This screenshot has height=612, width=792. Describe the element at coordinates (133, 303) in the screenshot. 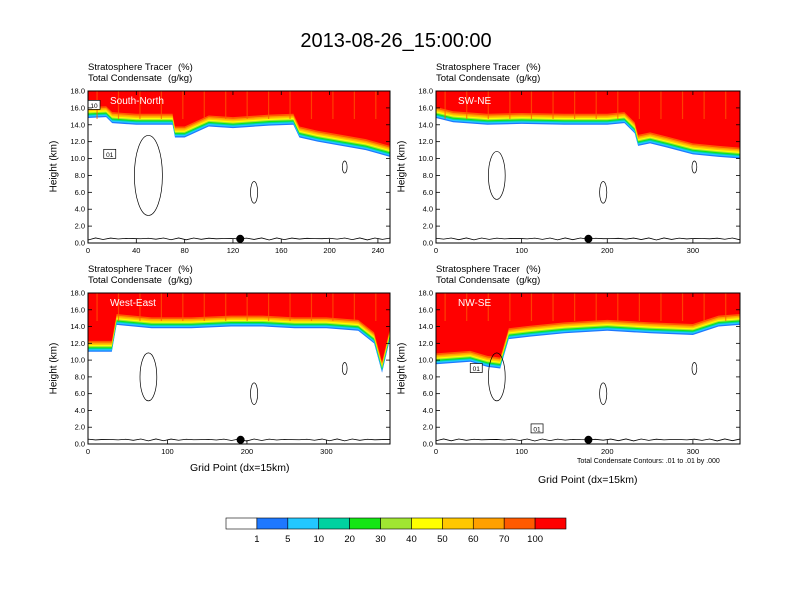

I see `panel-3-section-label: West-East` at that location.